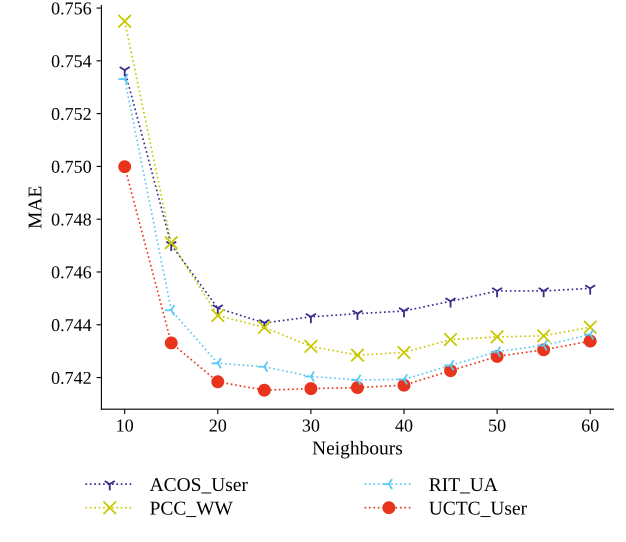  What do you see at coordinates (72, 8) in the screenshot?
I see `y-tick-label: 0.756` at bounding box center [72, 8].